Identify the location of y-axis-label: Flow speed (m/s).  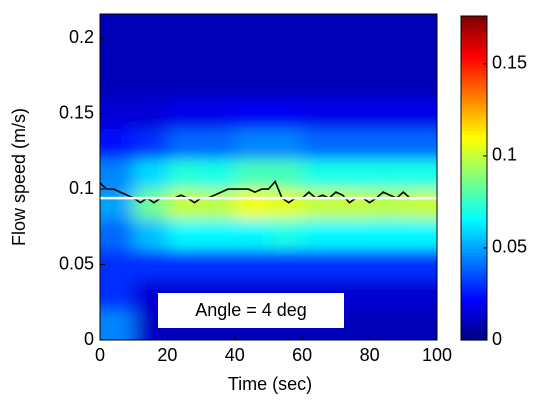
(19, 177).